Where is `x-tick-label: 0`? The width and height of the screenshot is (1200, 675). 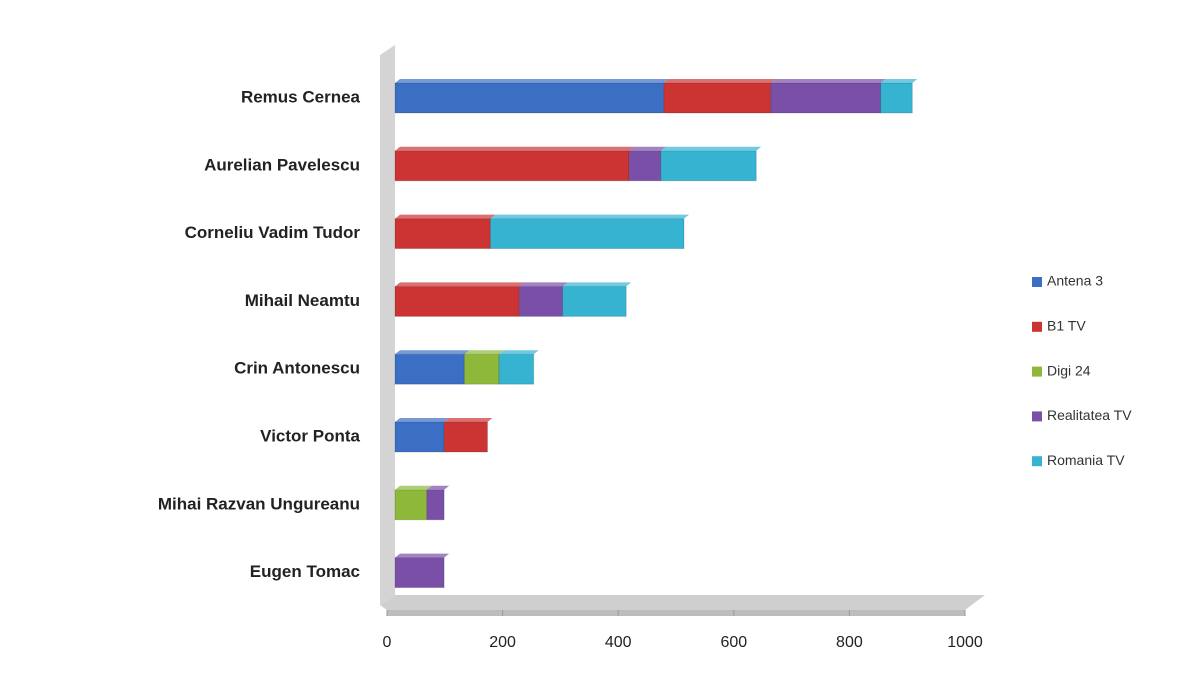 x-tick-label: 0 is located at coordinates (387, 642).